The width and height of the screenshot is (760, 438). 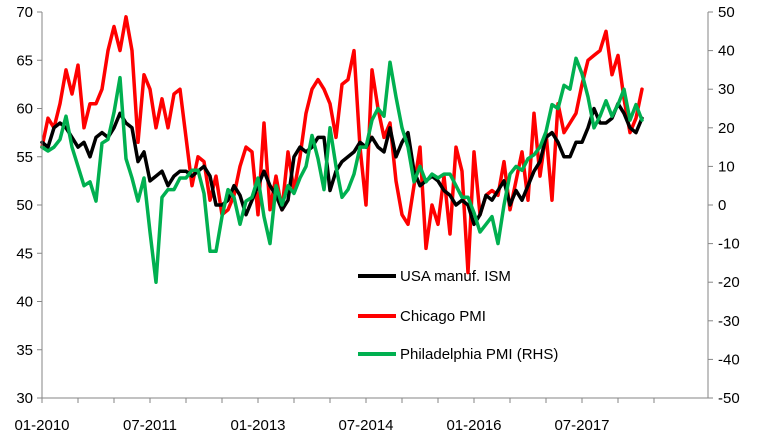 I want to click on legend-label-philadelphia-pmi: Philadelphia PMI (RHS), so click(x=479, y=354).